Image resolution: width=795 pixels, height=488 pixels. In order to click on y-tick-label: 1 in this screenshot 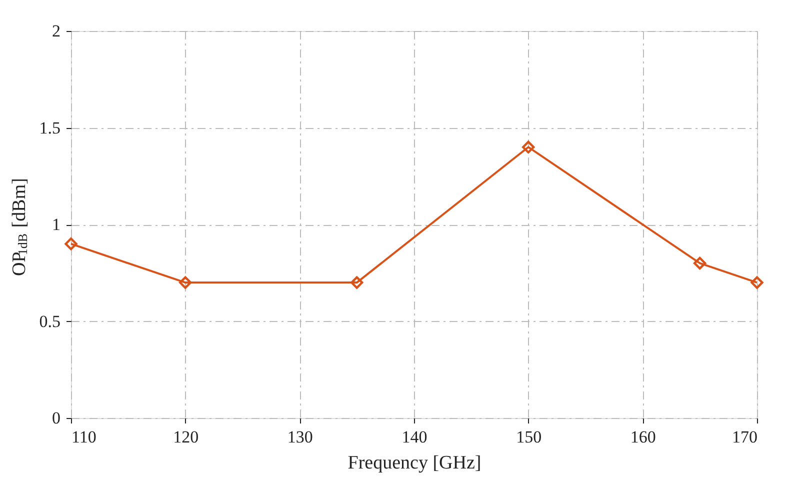, I will do `click(56, 224)`.